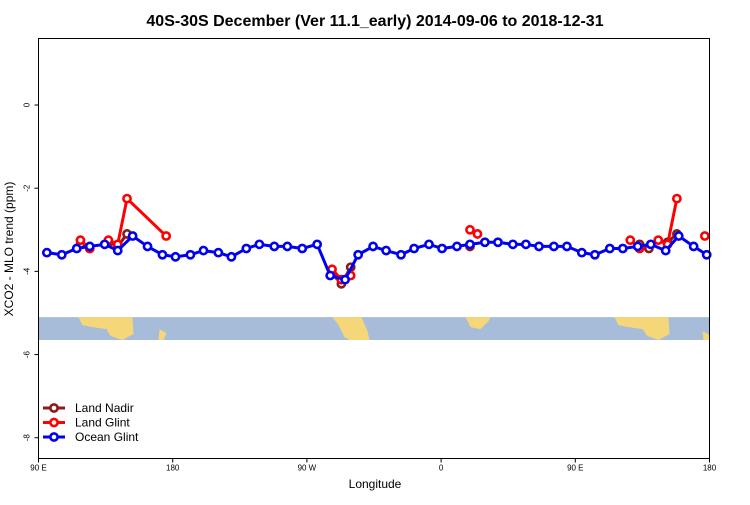 The height and width of the screenshot is (505, 750). What do you see at coordinates (27, 271) in the screenshot?
I see `y-tick-label: -4` at bounding box center [27, 271].